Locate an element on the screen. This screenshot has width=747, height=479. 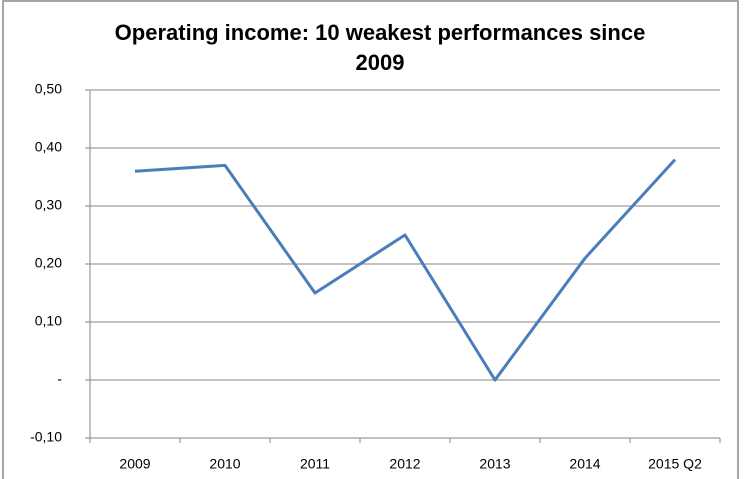
y-tick-label: 0,50 is located at coordinates (48, 89).